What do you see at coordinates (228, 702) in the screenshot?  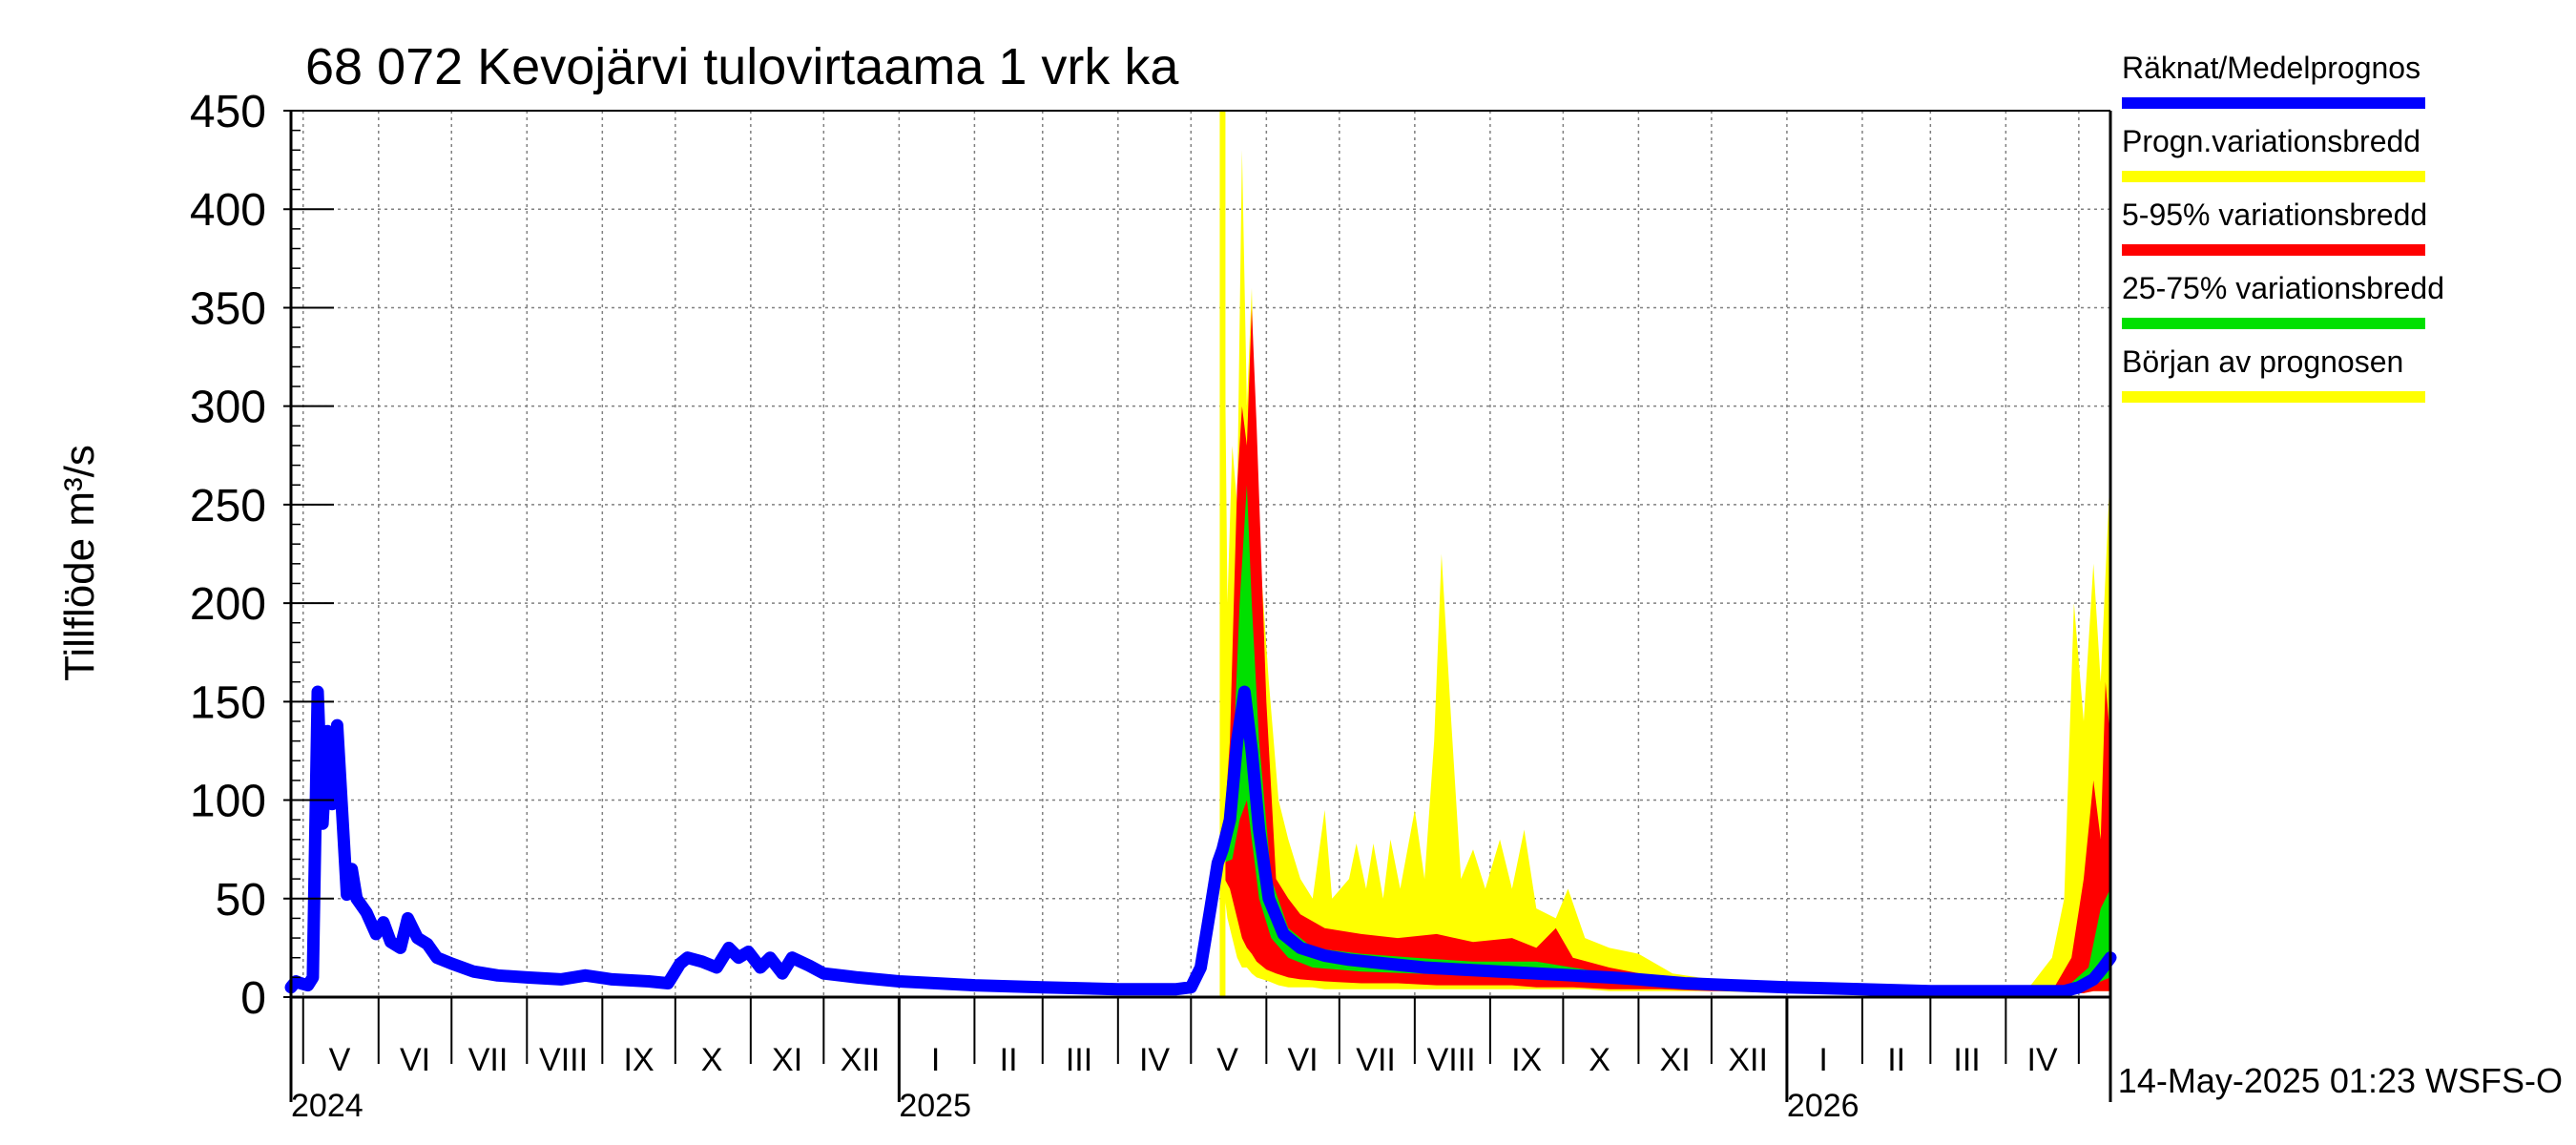 I see `y-tick-label: 150` at bounding box center [228, 702].